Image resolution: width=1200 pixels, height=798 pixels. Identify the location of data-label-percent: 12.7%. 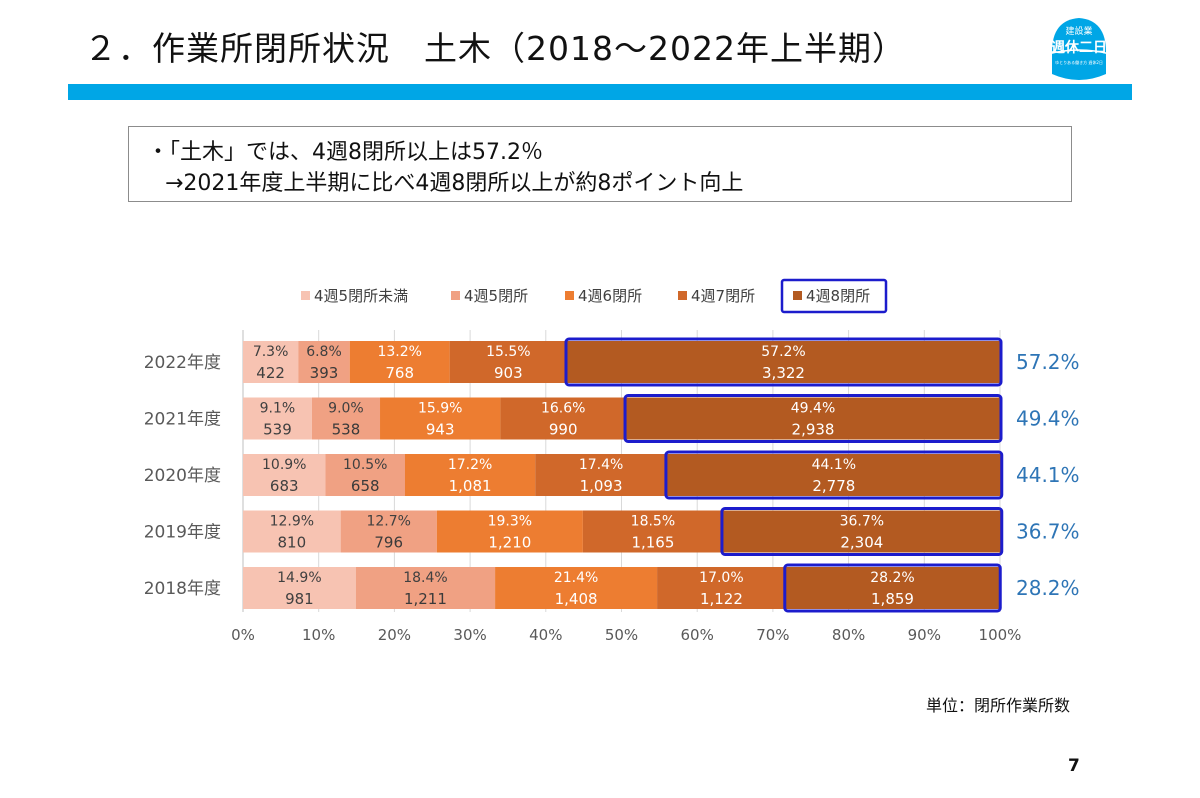
(388, 522).